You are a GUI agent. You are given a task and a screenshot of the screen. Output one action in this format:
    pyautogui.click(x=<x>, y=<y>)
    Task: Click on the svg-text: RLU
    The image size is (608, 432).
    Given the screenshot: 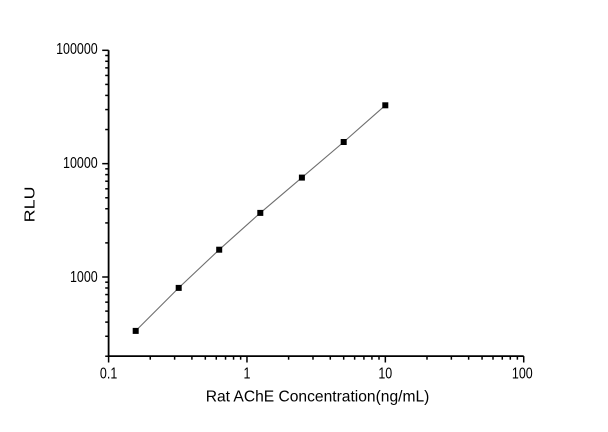 What is the action you would take?
    pyautogui.click(x=30, y=204)
    